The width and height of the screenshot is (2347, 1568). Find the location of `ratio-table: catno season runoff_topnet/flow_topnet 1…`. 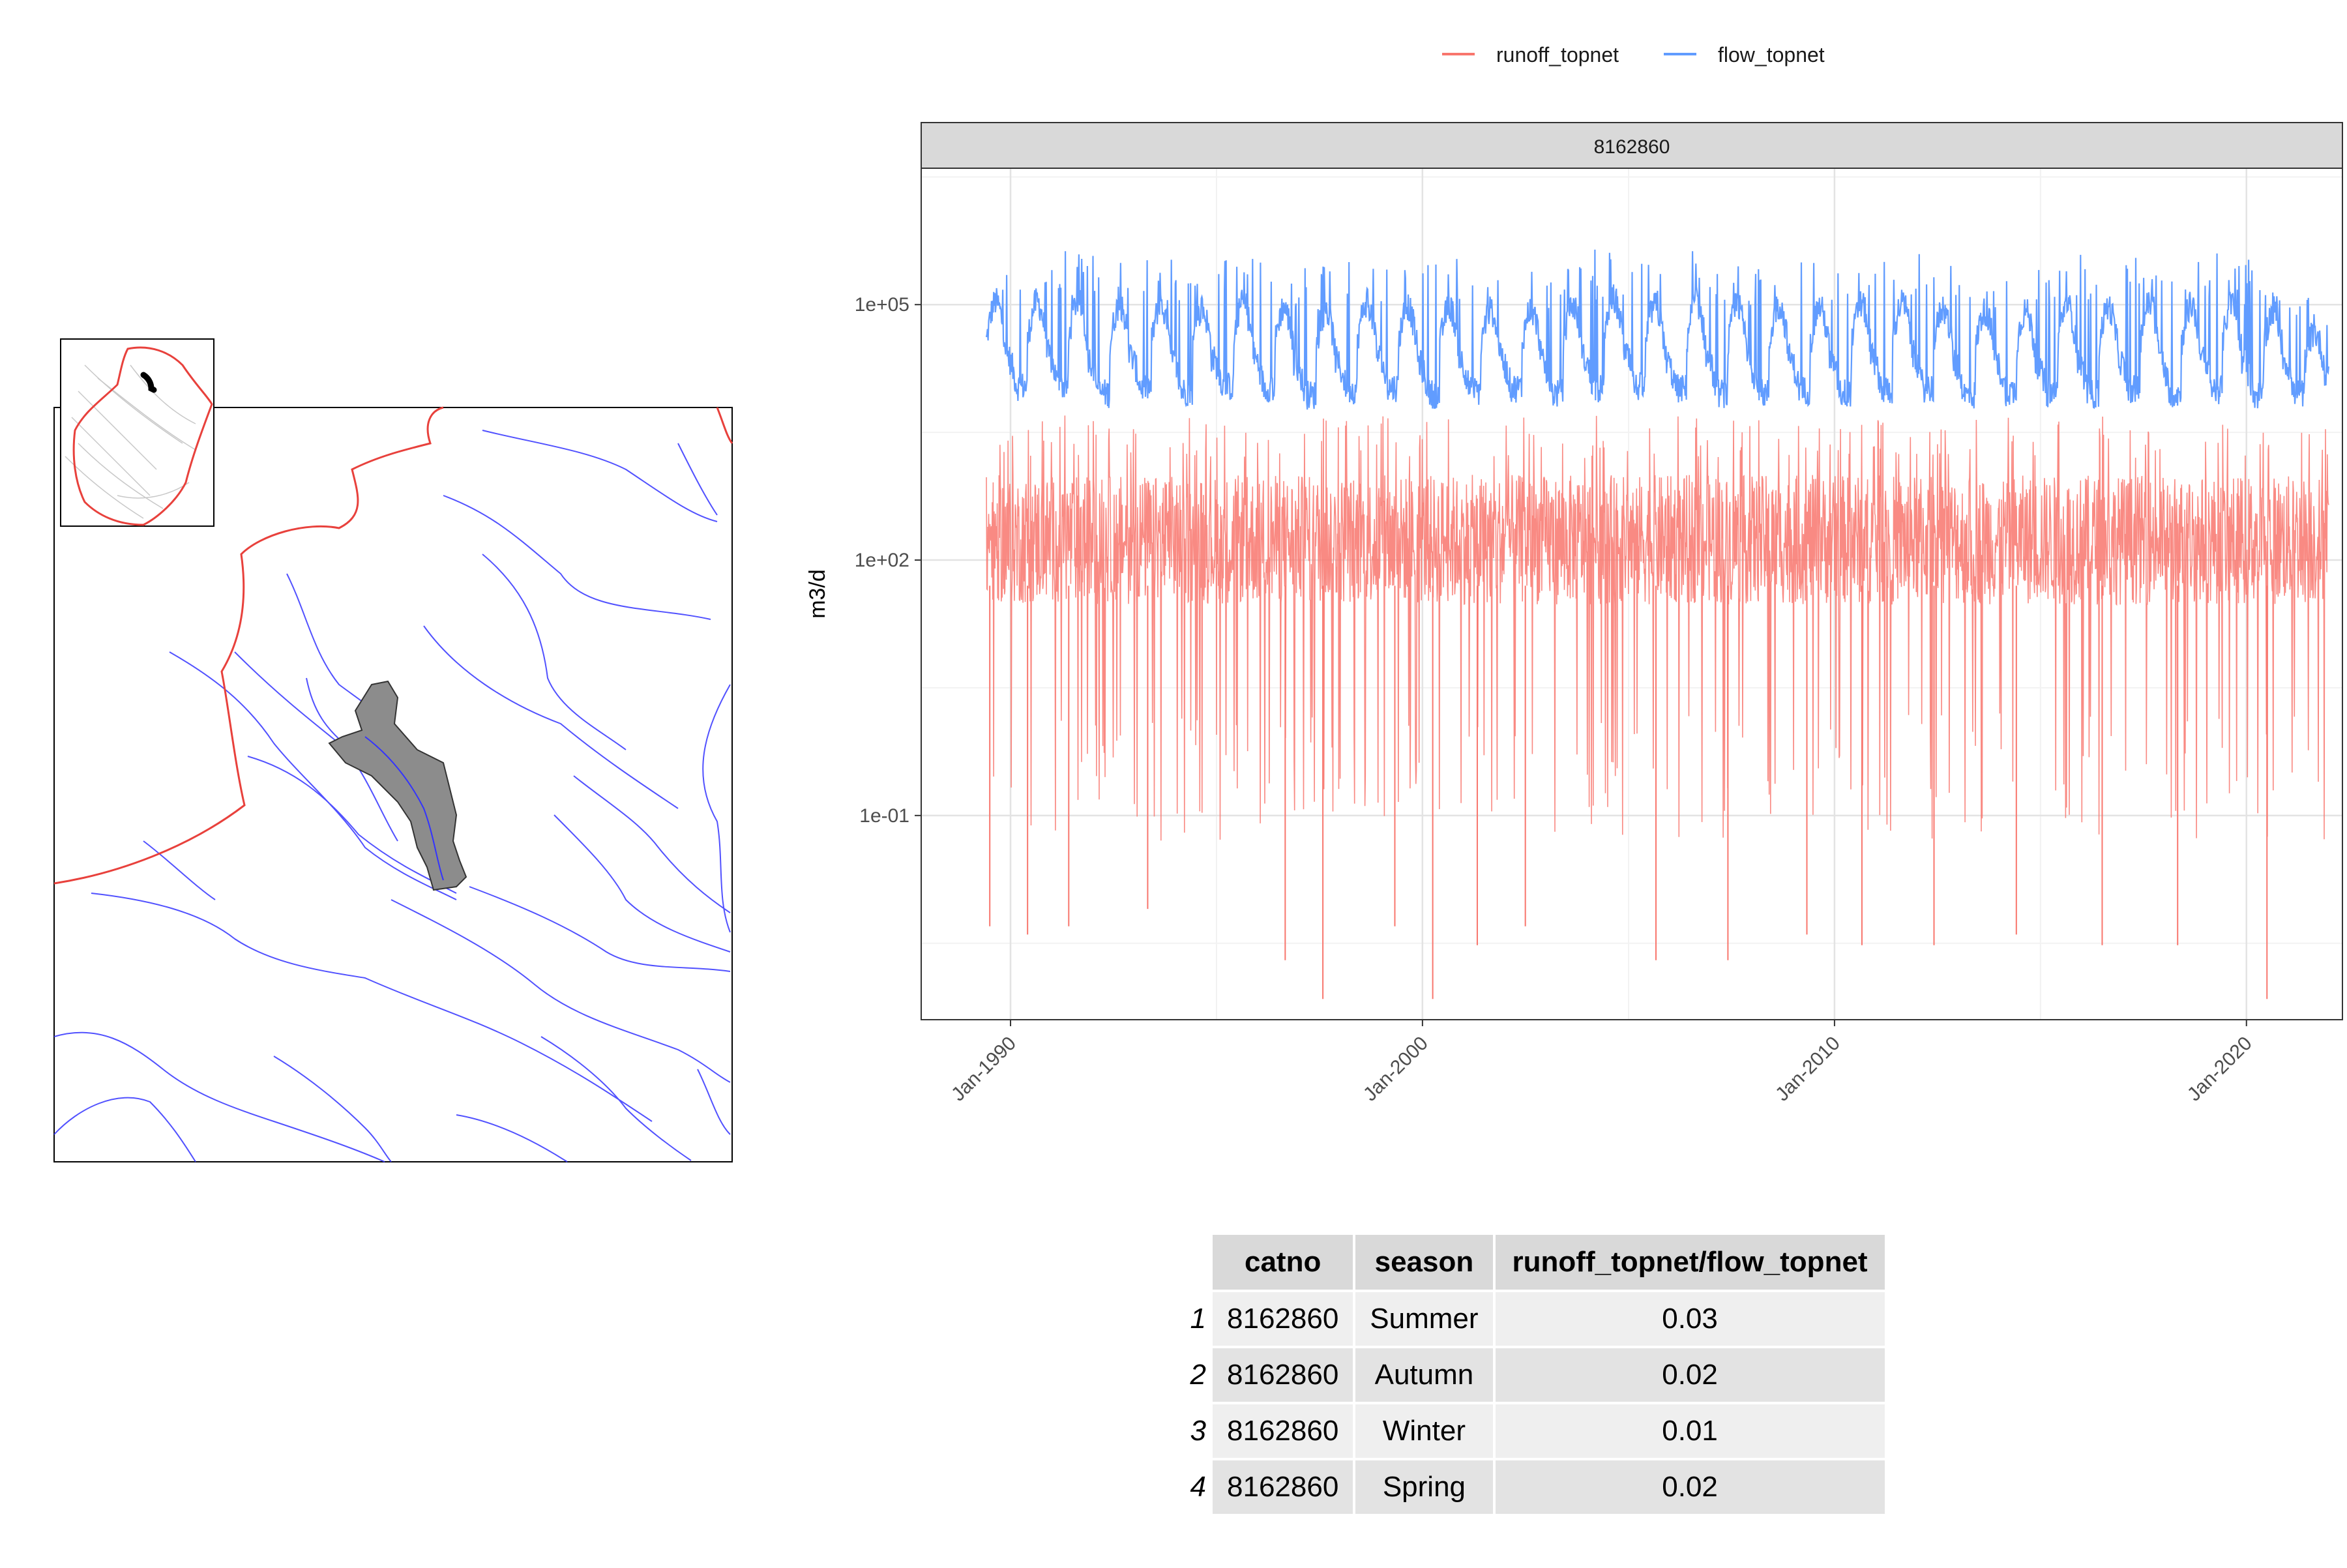

ratio-table: catno season runoff_topnet/flow_topnet 1… is located at coordinates (1530, 1374).